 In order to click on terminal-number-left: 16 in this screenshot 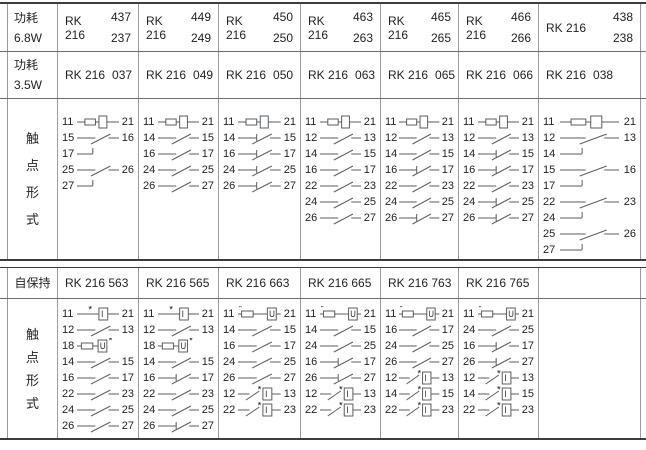, I will do `click(149, 154)`.